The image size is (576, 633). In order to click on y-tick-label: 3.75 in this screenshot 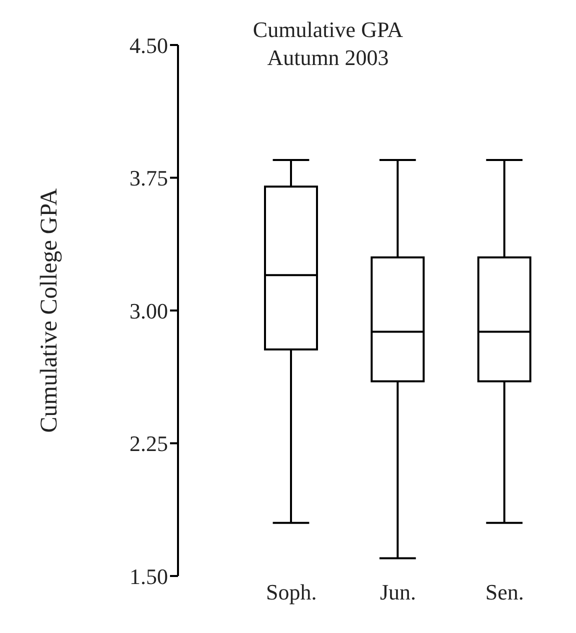, I will do `click(149, 178)`.